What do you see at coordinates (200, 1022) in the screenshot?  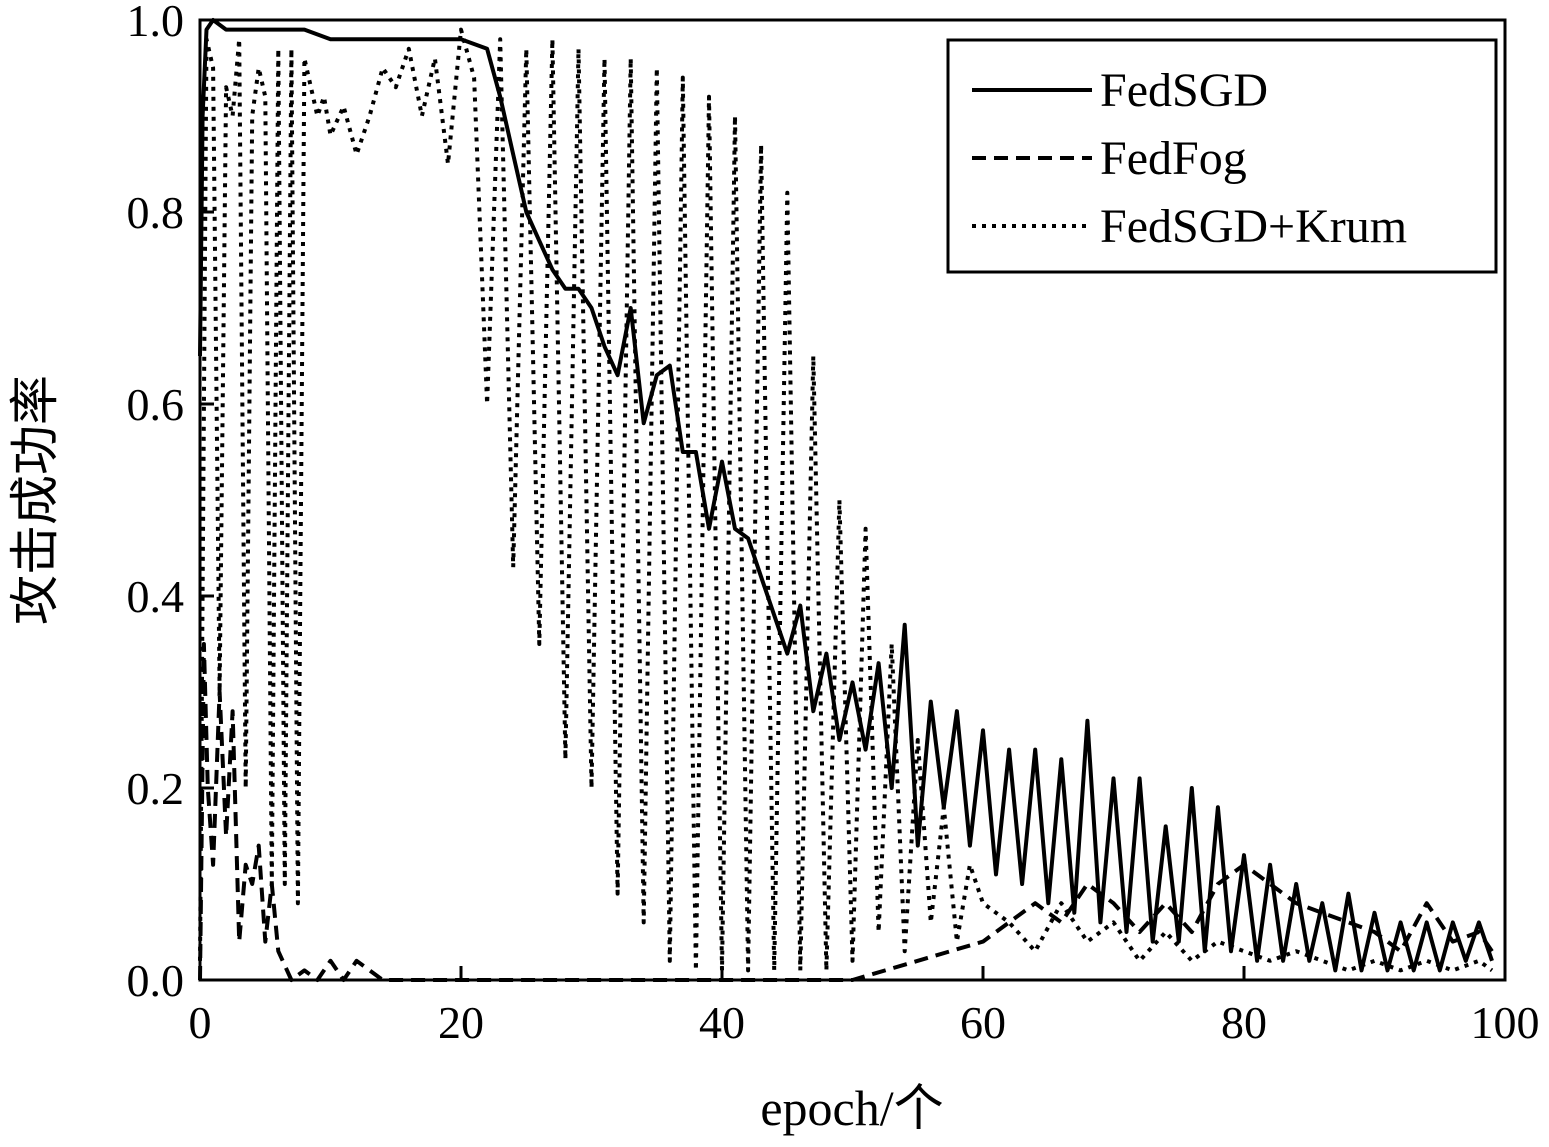 I see `x-tick-label: 0` at bounding box center [200, 1022].